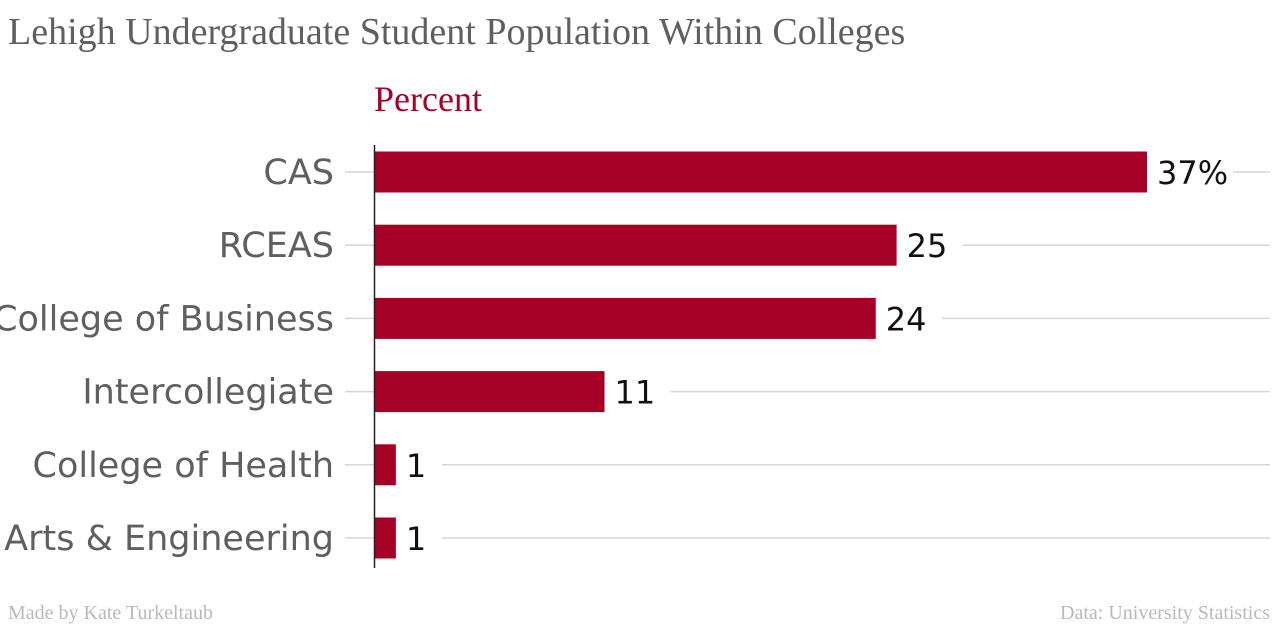  Describe the element at coordinates (169, 539) in the screenshot. I see `category-label: Arts & Engineering` at that location.